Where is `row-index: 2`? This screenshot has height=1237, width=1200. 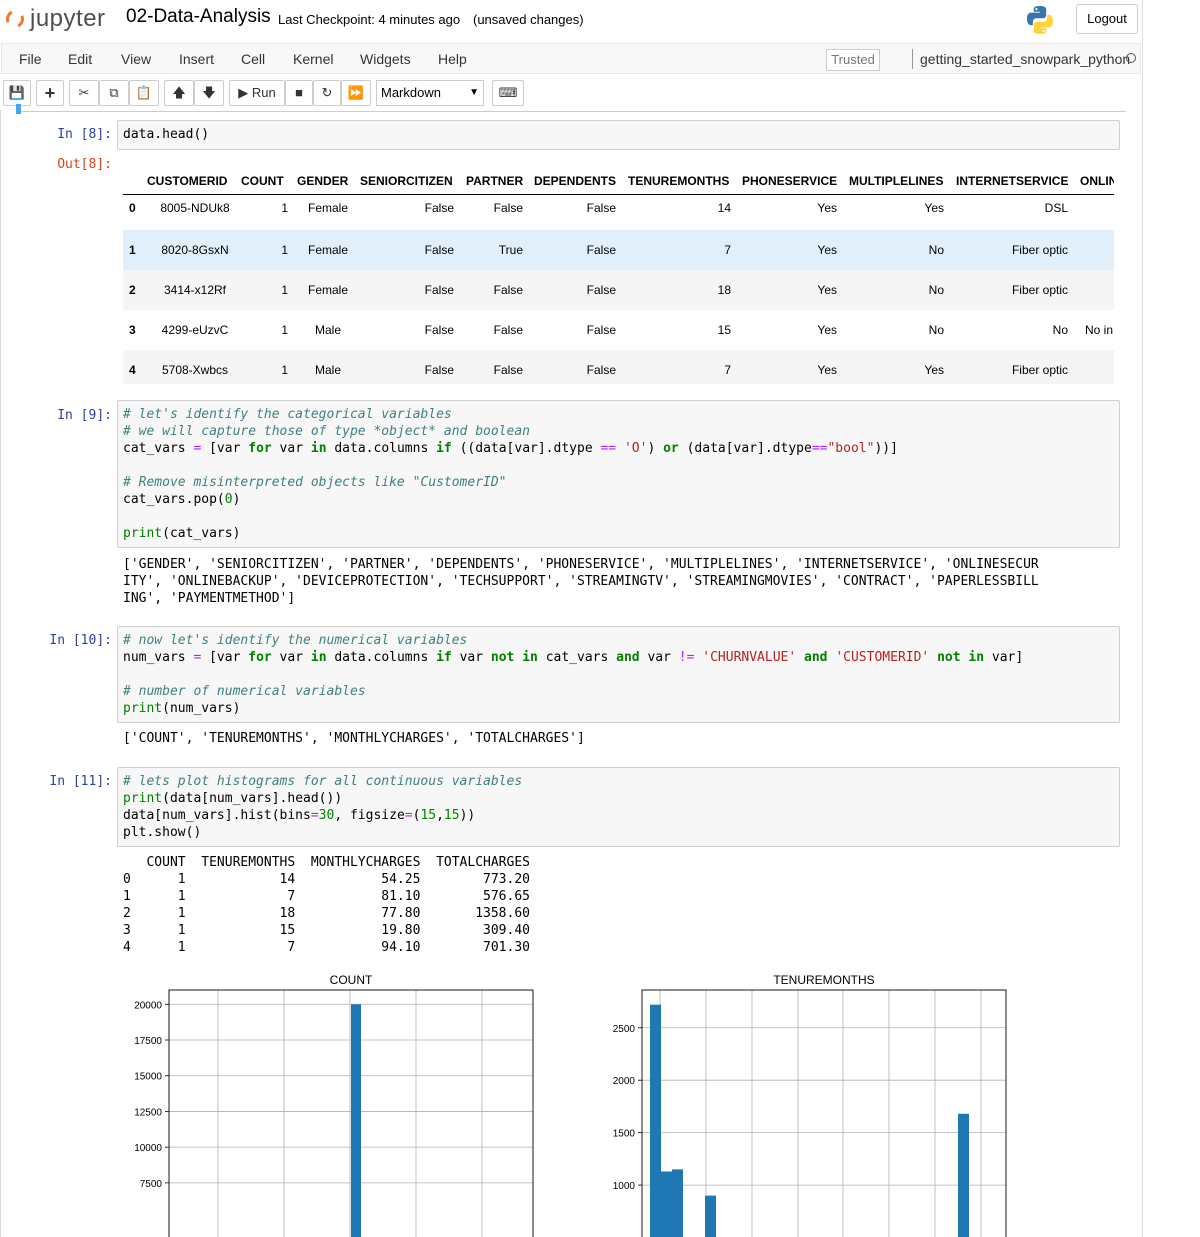 row-index: 2 is located at coordinates (132, 290).